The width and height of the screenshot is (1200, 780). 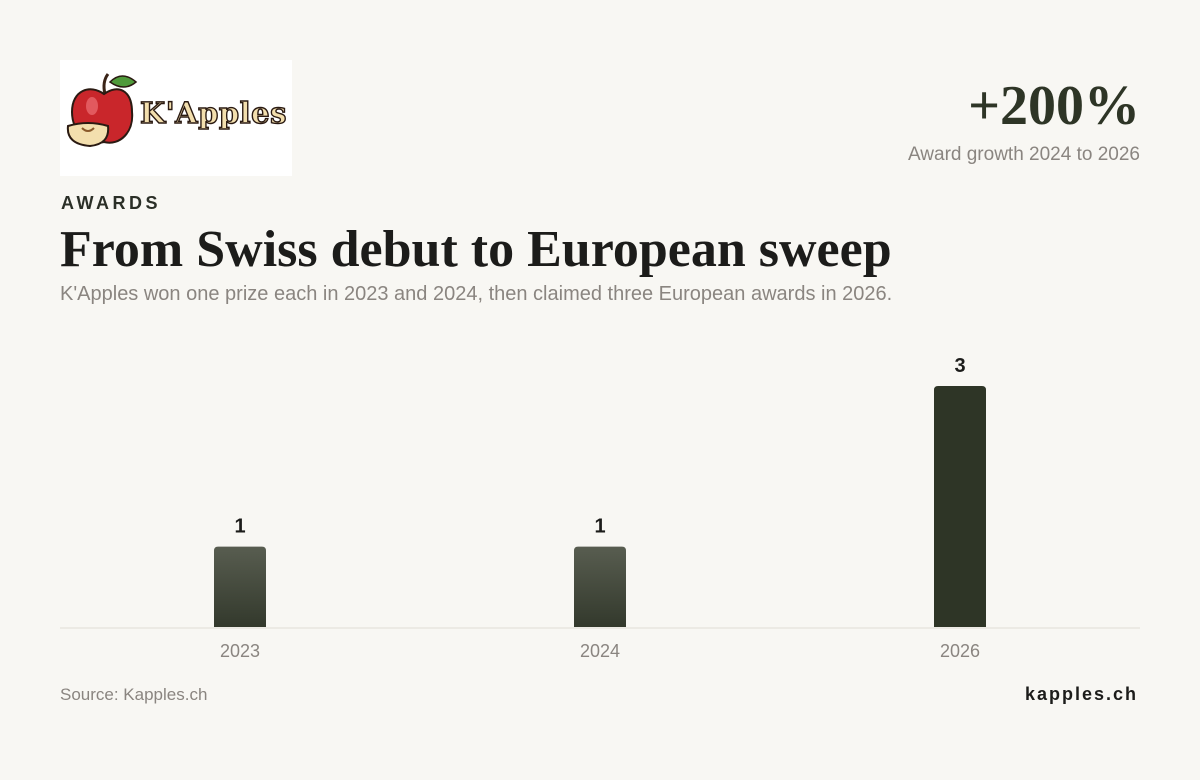 I want to click on page-title: From Swiss debut to European sweep, so click(x=476, y=249).